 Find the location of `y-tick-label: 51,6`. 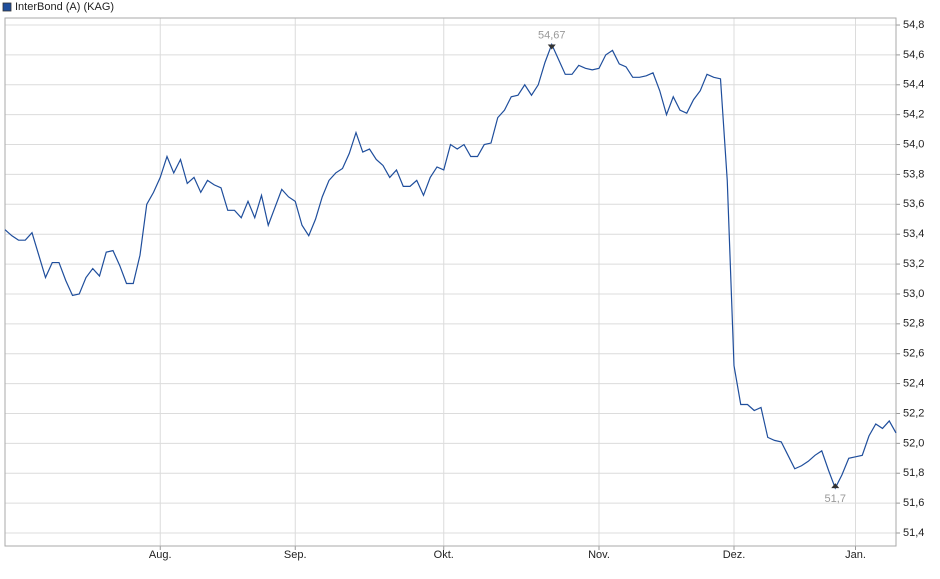

y-tick-label: 51,6 is located at coordinates (913, 503).